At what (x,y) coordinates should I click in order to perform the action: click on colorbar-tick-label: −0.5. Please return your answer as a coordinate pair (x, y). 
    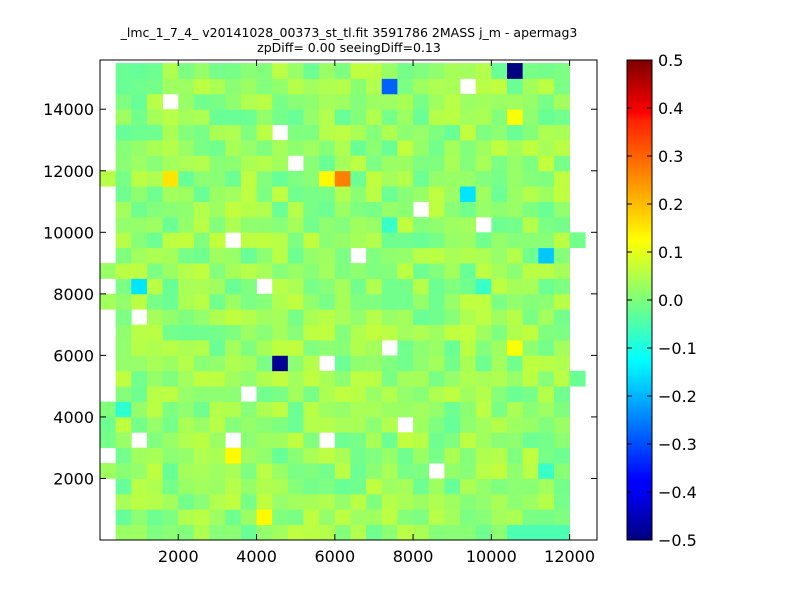
    Looking at the image, I should click on (677, 540).